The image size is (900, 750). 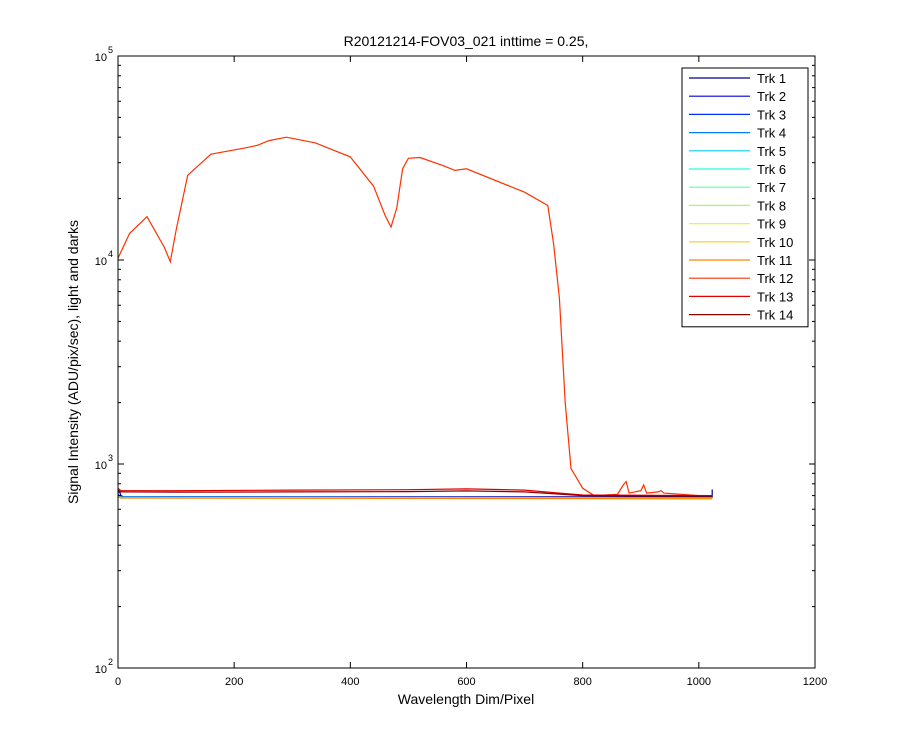 What do you see at coordinates (110, 254) in the screenshot?
I see `y-tick-exponent-2: 4` at bounding box center [110, 254].